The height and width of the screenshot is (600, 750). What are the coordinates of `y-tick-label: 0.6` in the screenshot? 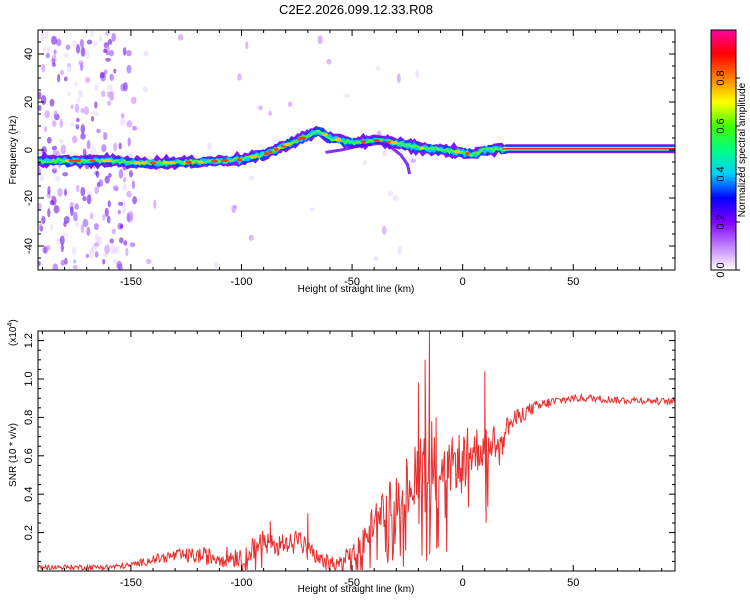 It's located at (29, 455).